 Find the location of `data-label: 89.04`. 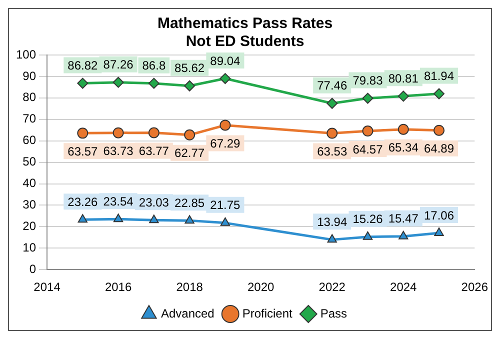

data-label: 89.04 is located at coordinates (225, 61).